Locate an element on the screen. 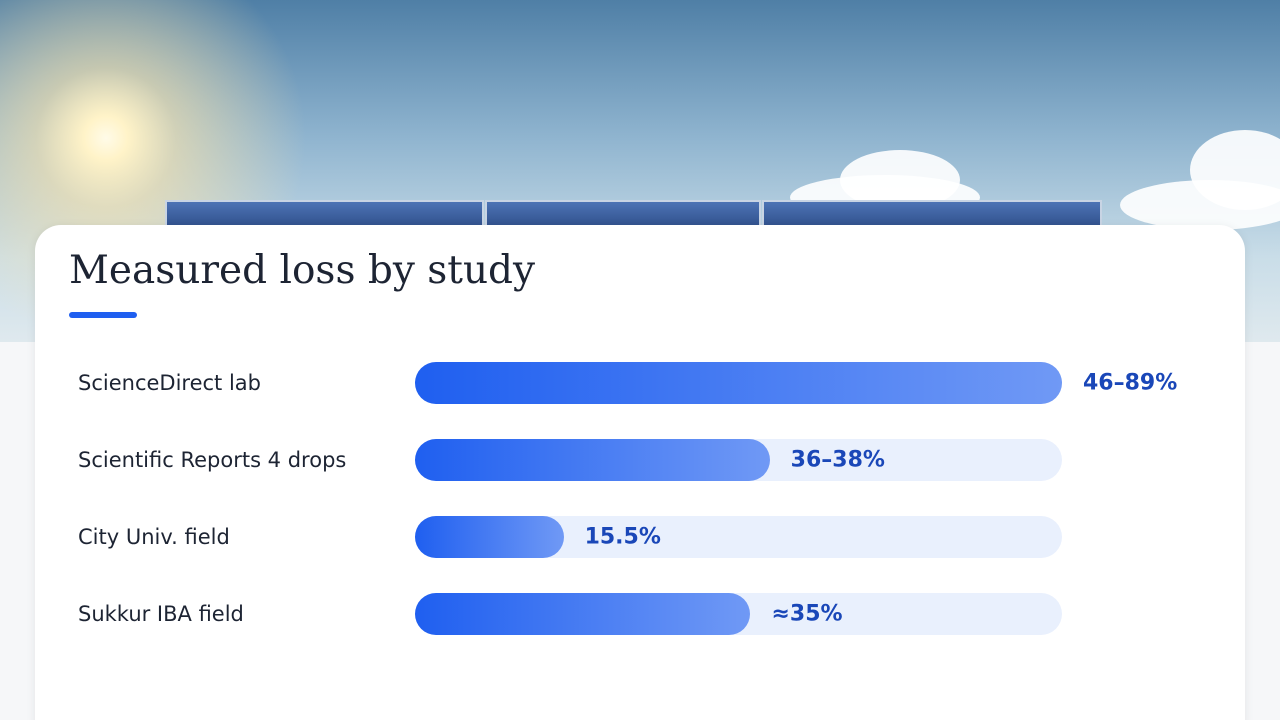 This screenshot has width=1280, height=720. chart-title: Measured loss by study is located at coordinates (302, 270).